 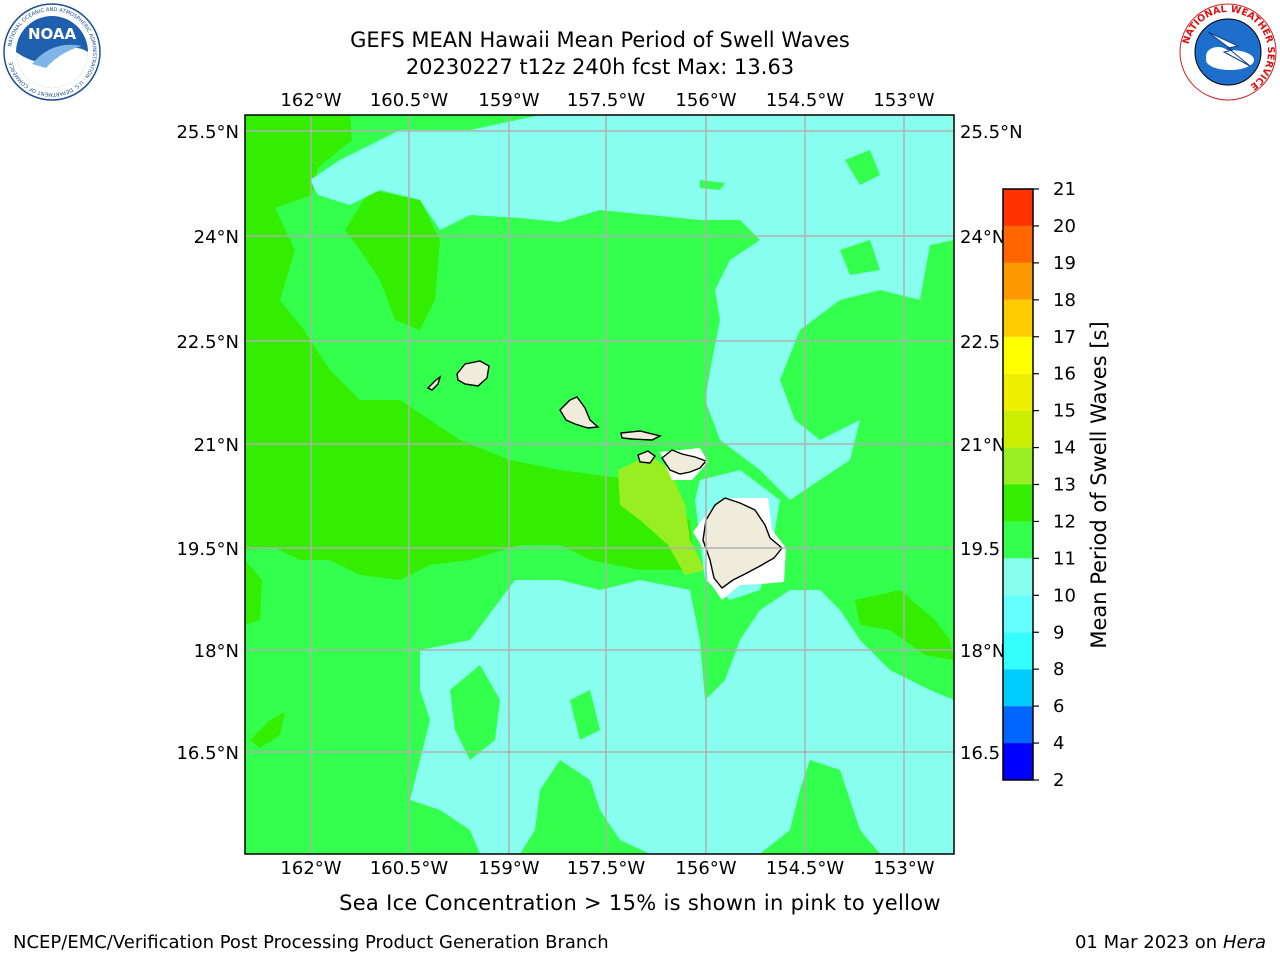 I want to click on lon-tick-label-top: 154.5°W, so click(x=805, y=100).